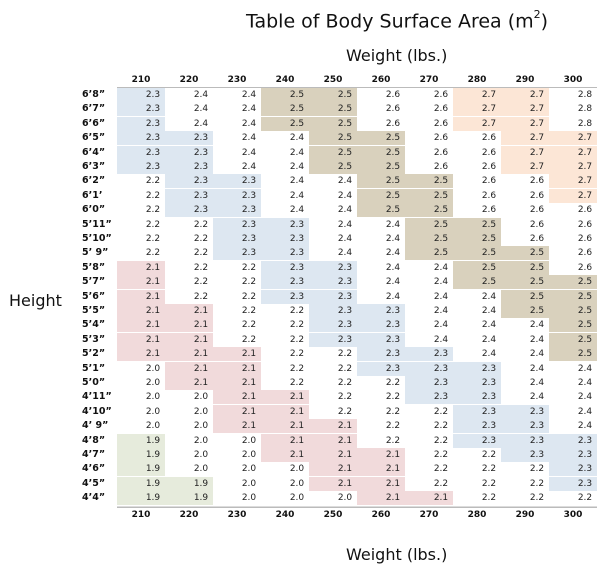 This screenshot has width=608, height=574. I want to click on column-header-top: 230, so click(237, 80).